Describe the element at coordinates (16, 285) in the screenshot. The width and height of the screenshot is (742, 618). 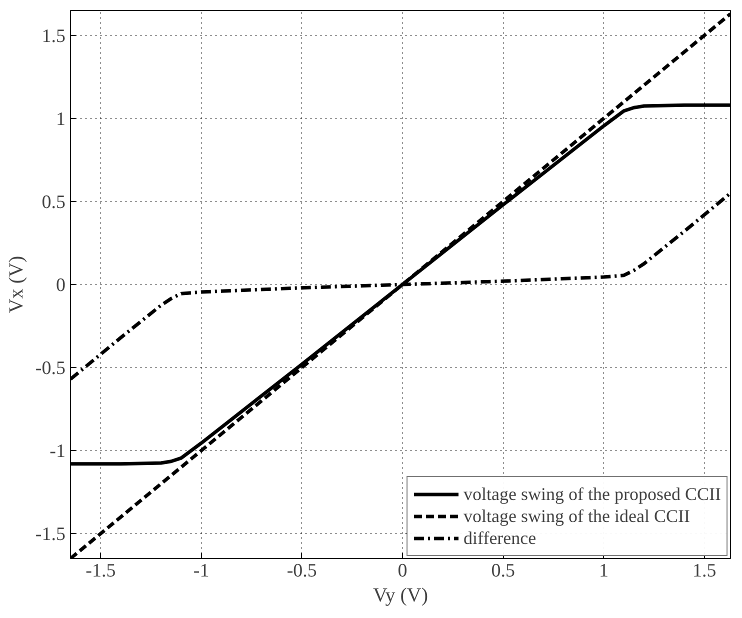
I see `y-axis-title: Vx (V)` at that location.